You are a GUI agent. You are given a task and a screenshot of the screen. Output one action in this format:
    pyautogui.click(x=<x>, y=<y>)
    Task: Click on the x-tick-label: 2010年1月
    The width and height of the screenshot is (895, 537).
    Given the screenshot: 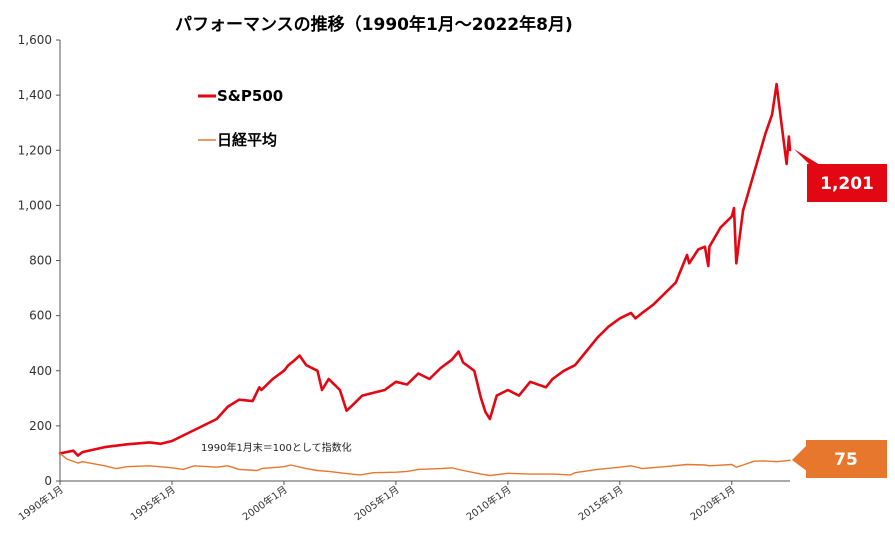 What is the action you would take?
    pyautogui.click(x=489, y=503)
    